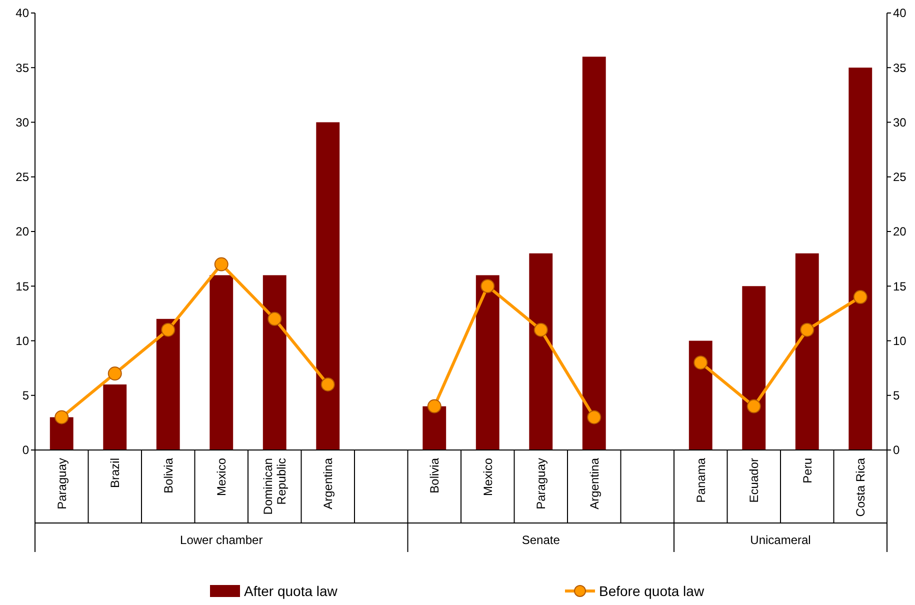 The width and height of the screenshot is (915, 605). I want to click on y-tick-label: 5, so click(26, 395).